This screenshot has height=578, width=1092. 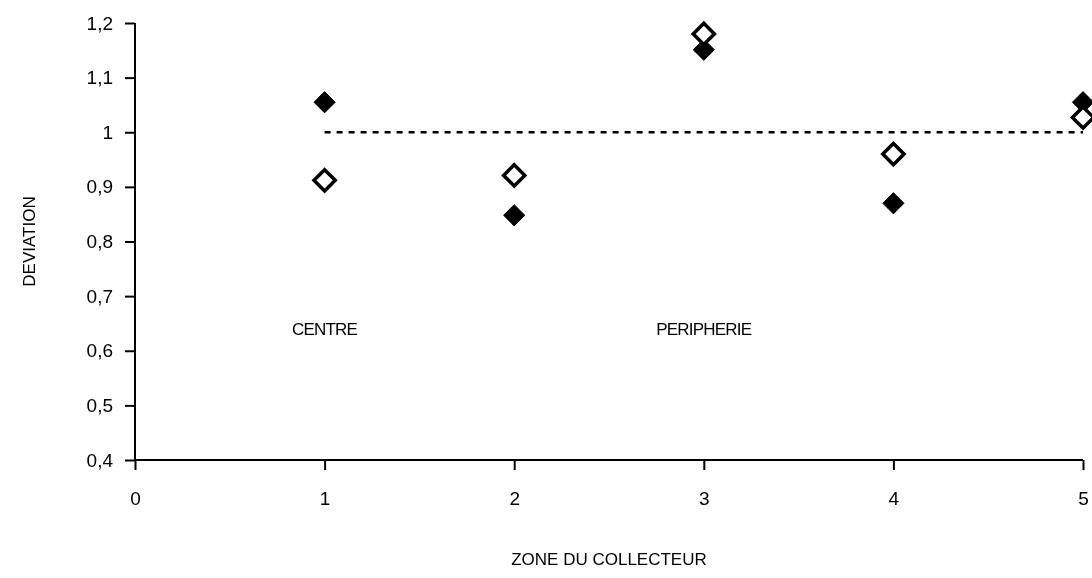 What do you see at coordinates (704, 499) in the screenshot?
I see `x-tick-label: 3` at bounding box center [704, 499].